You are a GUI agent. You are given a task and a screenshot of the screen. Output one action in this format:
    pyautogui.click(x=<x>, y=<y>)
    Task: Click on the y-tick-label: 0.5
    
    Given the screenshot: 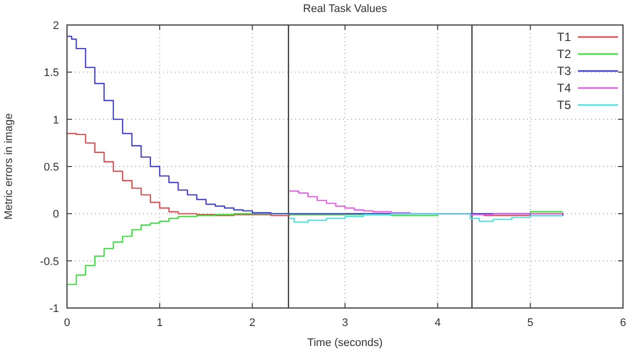 What is the action you would take?
    pyautogui.click(x=51, y=168)
    